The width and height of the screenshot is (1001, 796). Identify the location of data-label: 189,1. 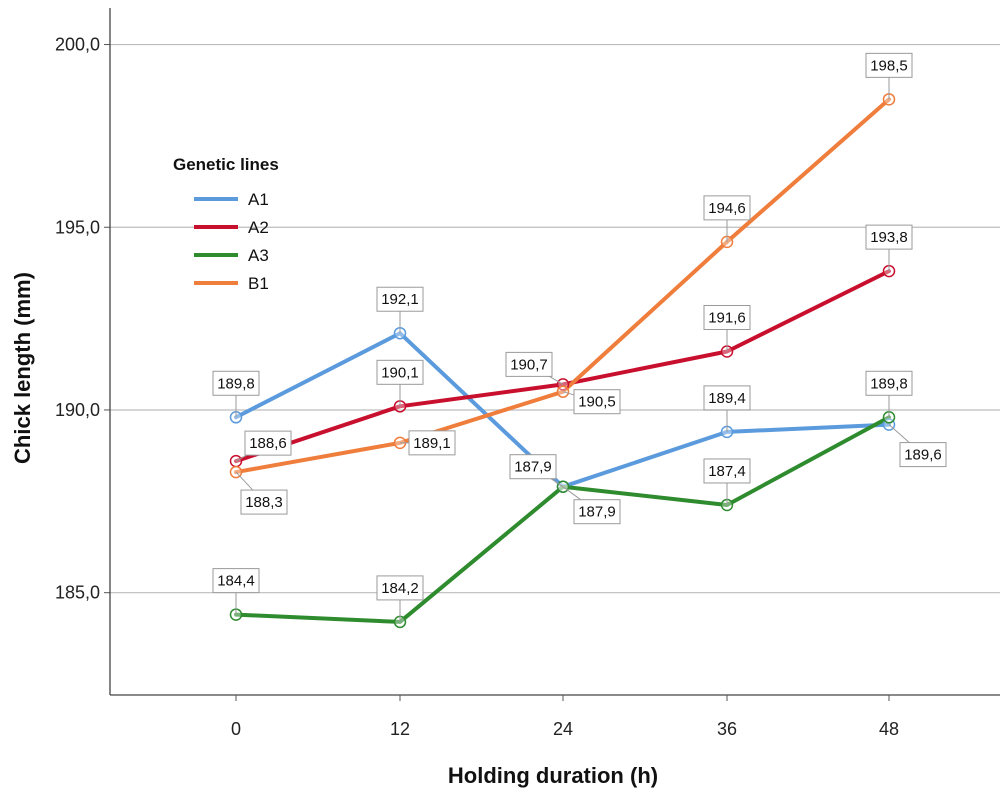
(432, 443).